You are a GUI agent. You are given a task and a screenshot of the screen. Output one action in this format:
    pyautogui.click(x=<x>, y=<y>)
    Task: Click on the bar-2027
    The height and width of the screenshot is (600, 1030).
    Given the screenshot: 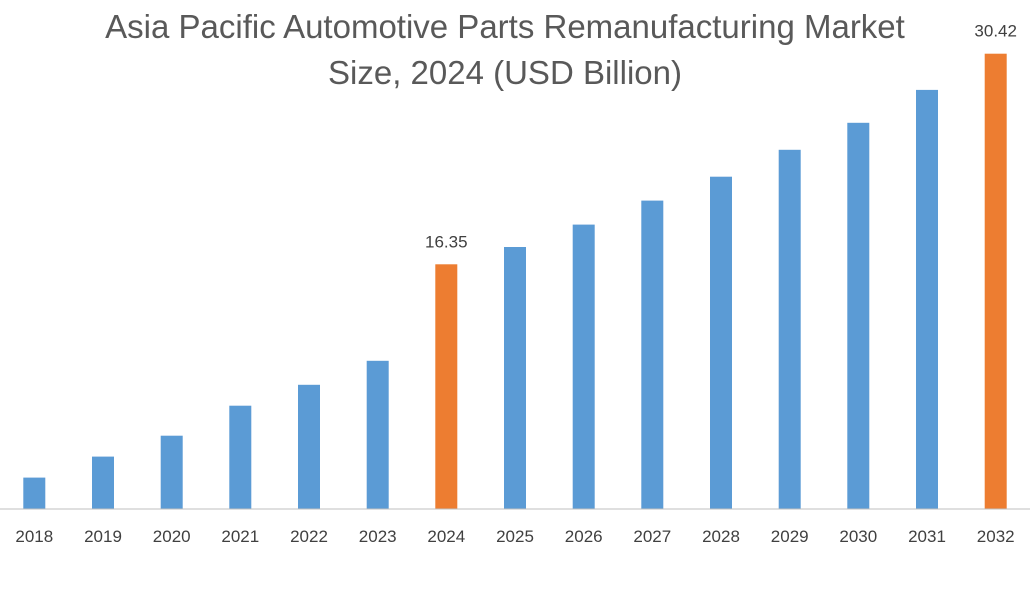 What is the action you would take?
    pyautogui.click(x=652, y=354)
    